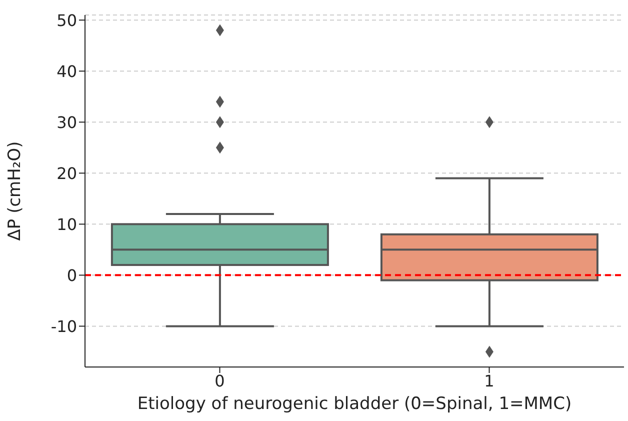  What do you see at coordinates (15, 191) in the screenshot?
I see `y-axis-title: ΔP (cmH₂O)` at bounding box center [15, 191].